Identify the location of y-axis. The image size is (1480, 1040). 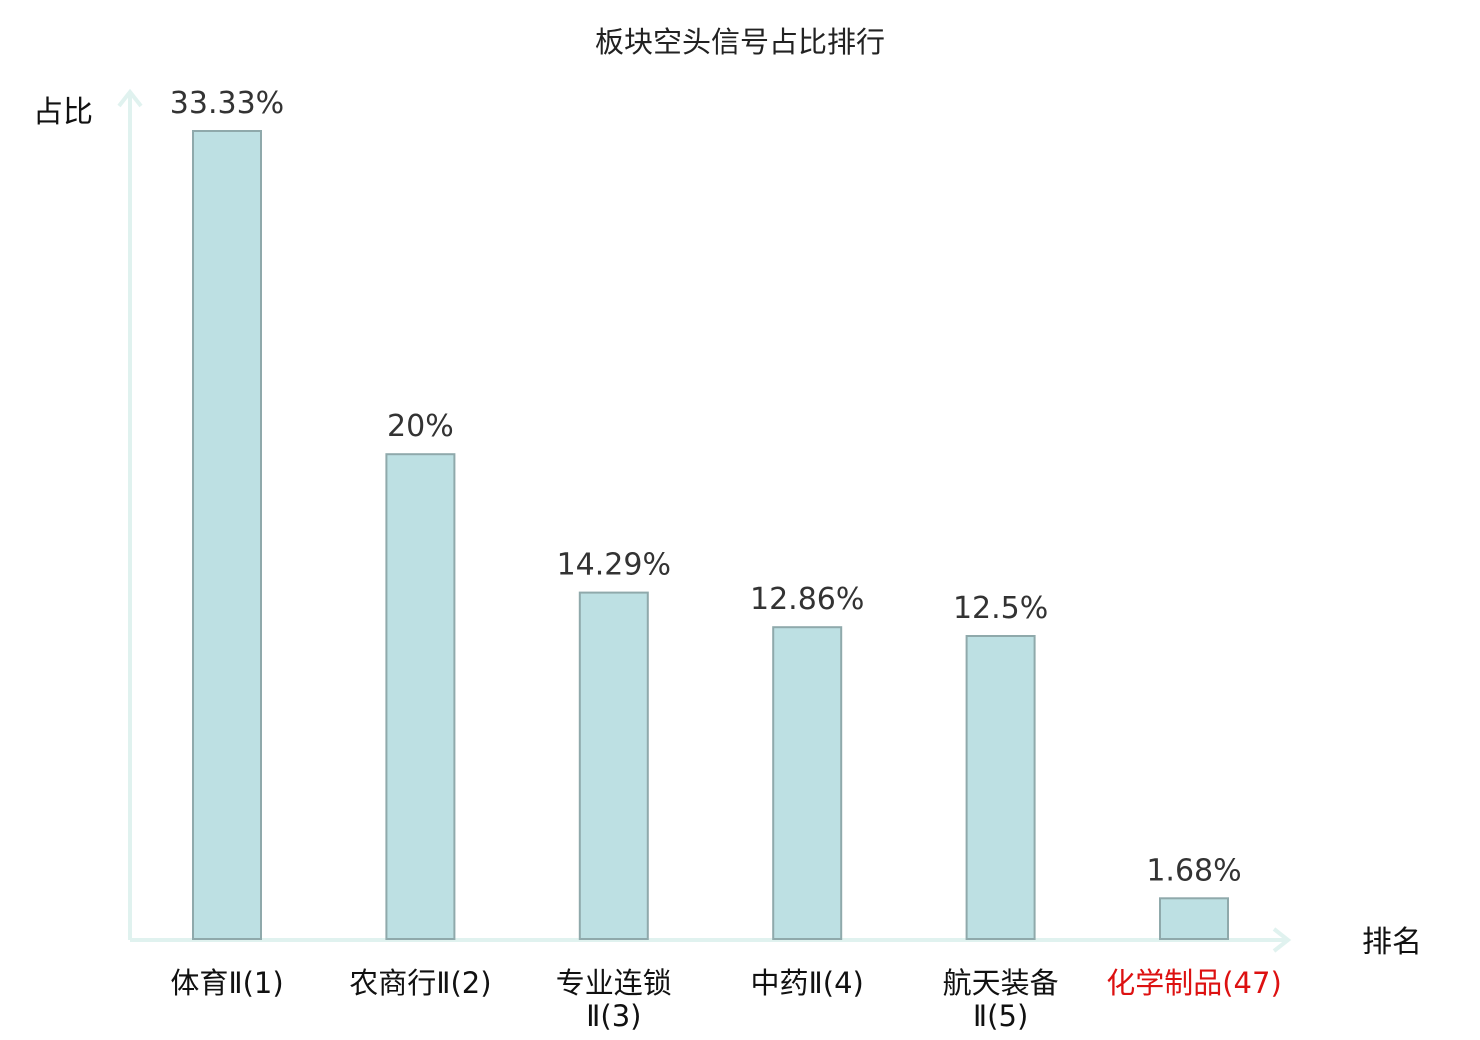
(130, 514).